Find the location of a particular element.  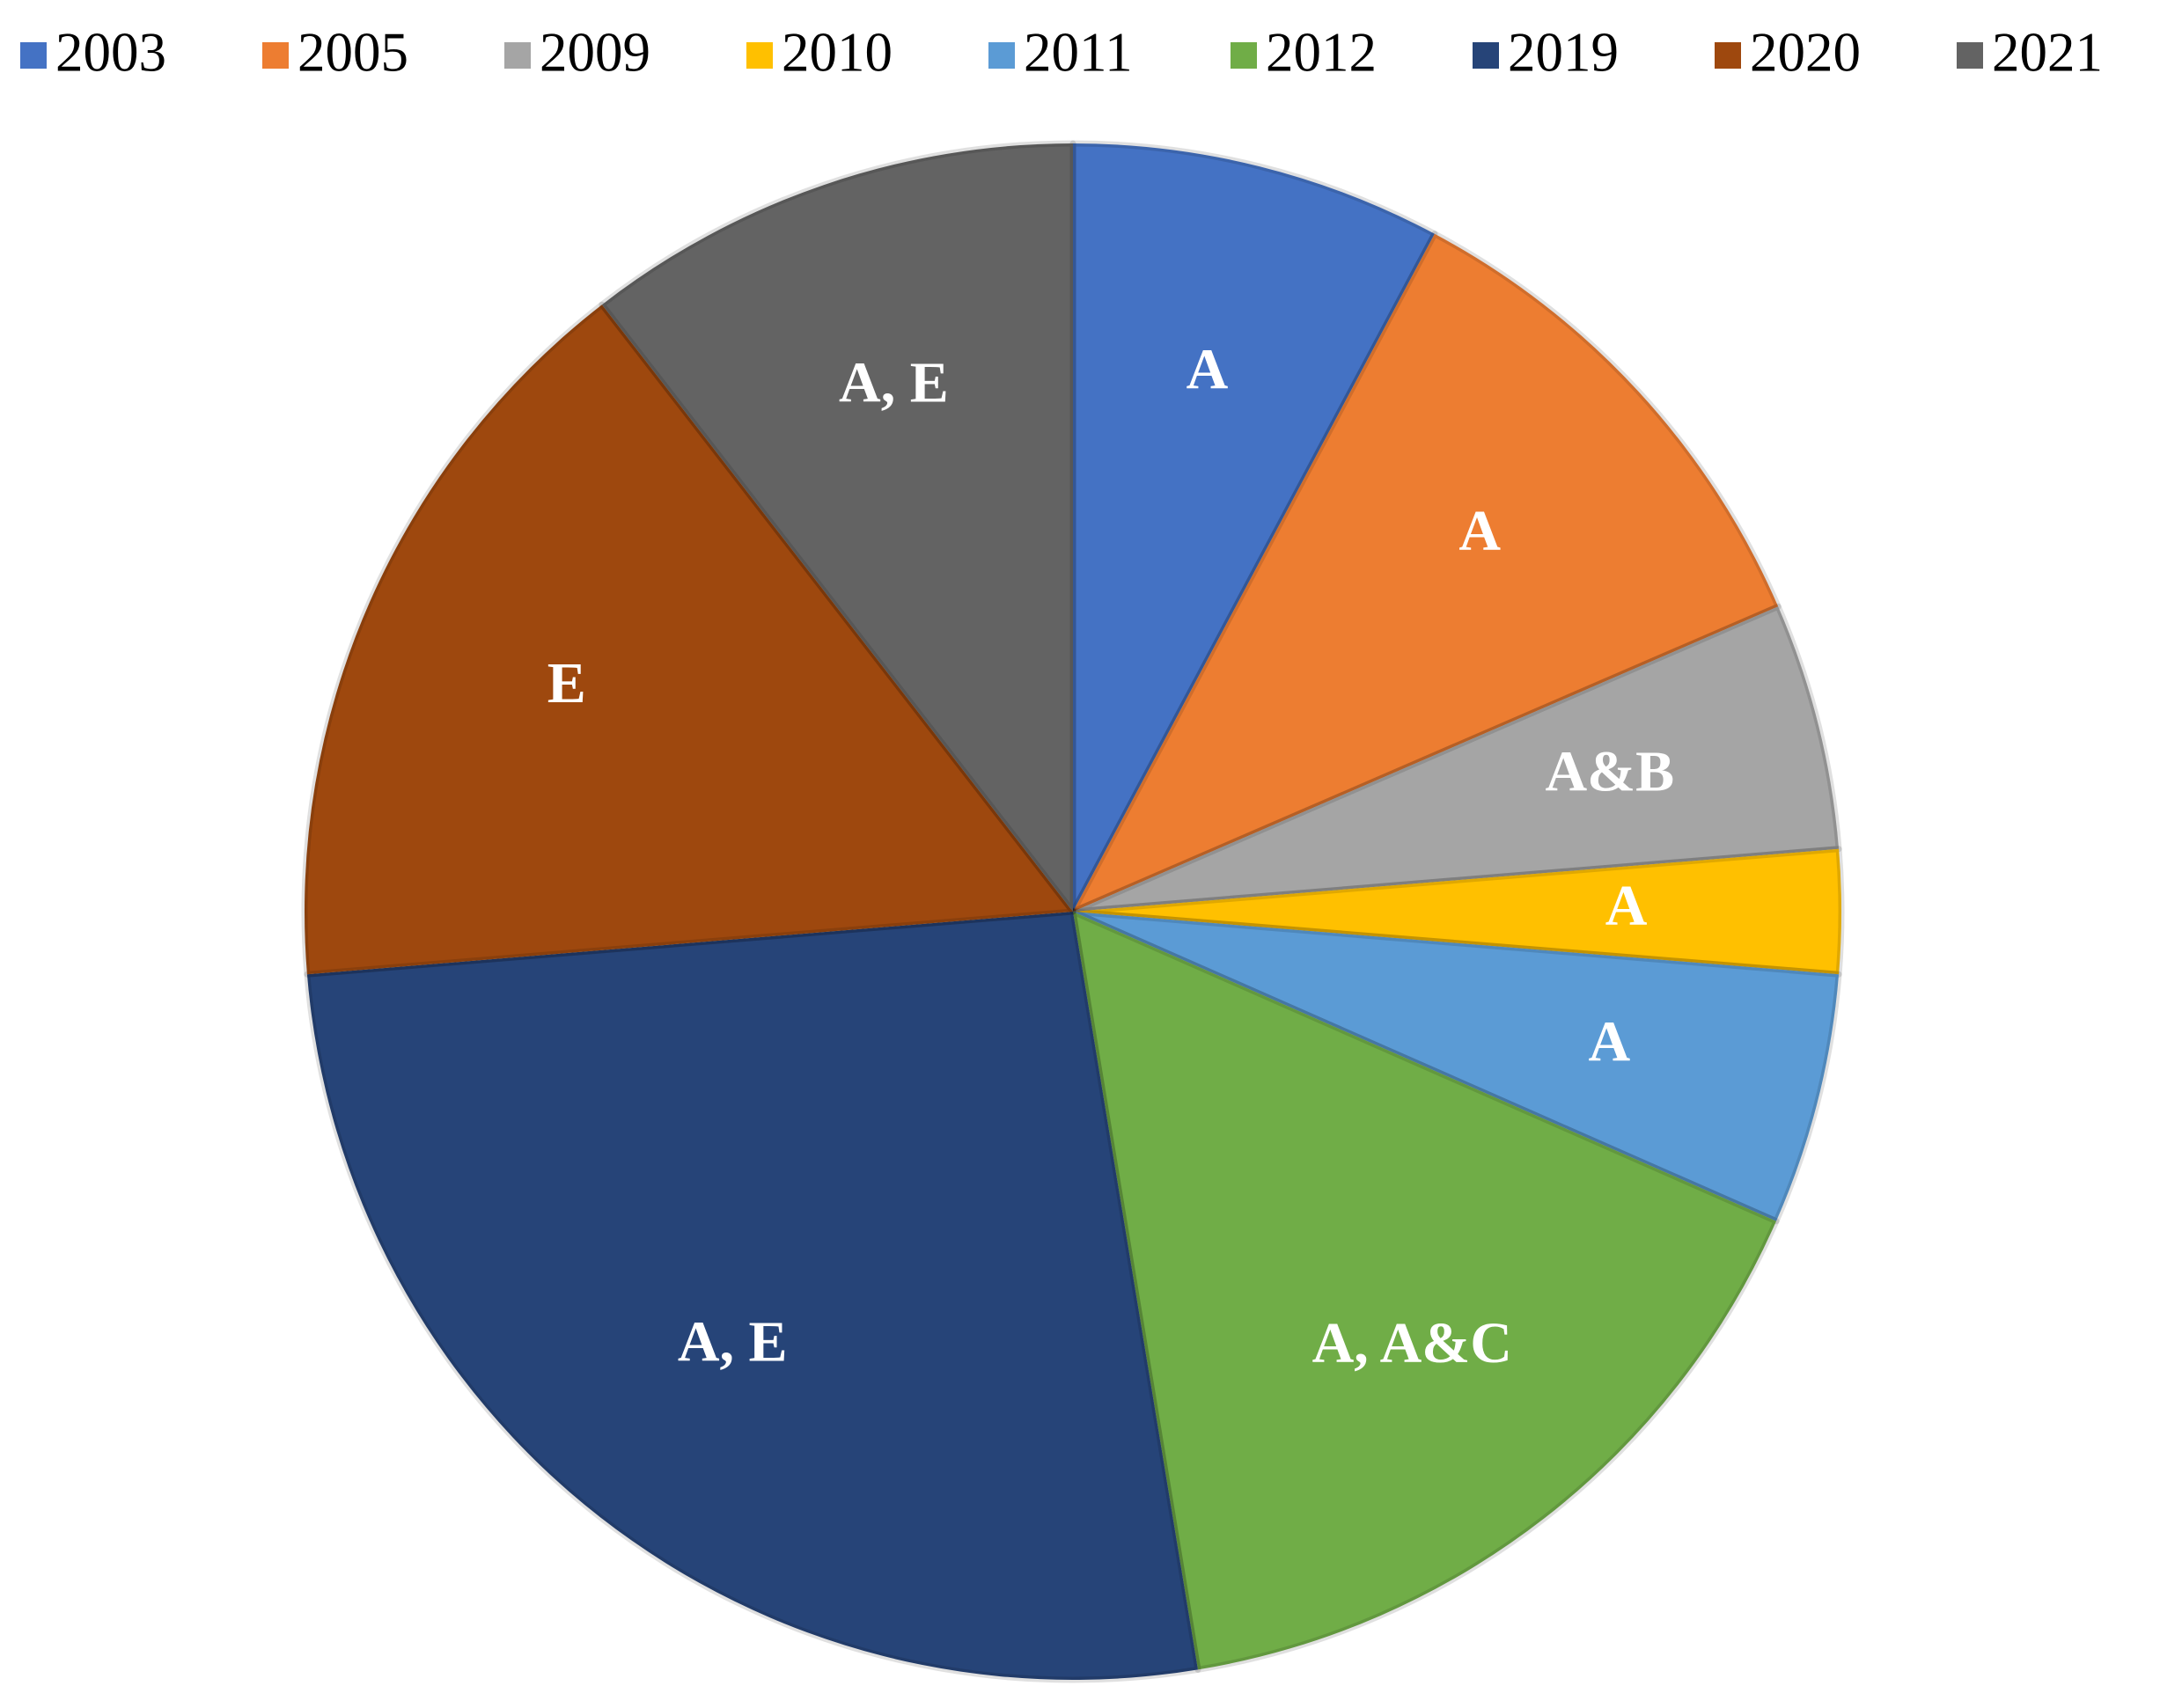

legend-label: 2003 is located at coordinates (110, 52).